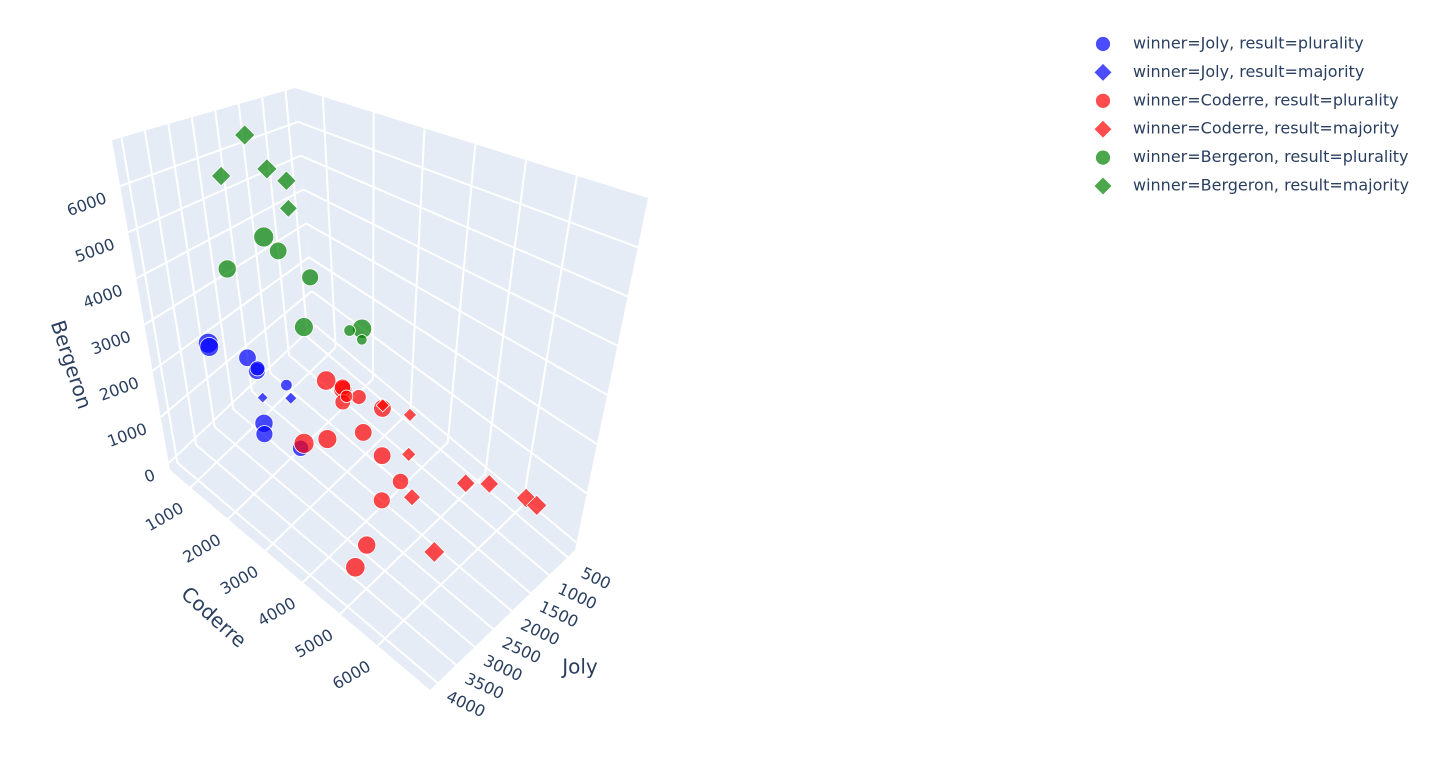  Describe the element at coordinates (1271, 185) in the screenshot. I see `legend-label: winner=Bergeron, result=majority` at that location.